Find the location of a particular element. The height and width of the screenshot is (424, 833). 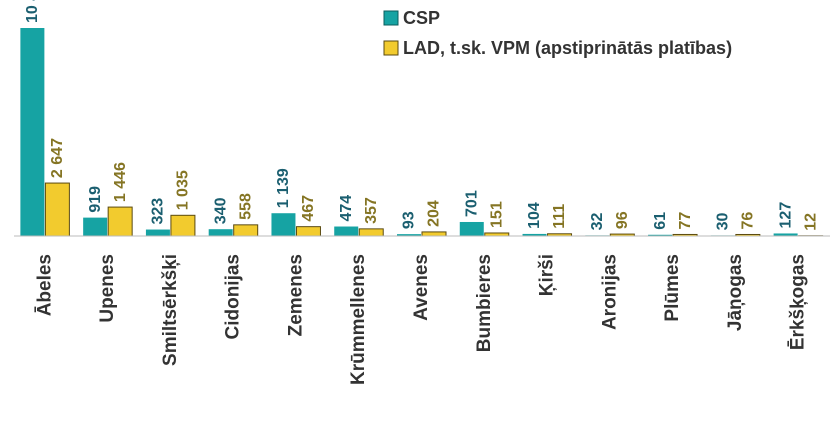

data-label: 1 035 is located at coordinates (183, 190).